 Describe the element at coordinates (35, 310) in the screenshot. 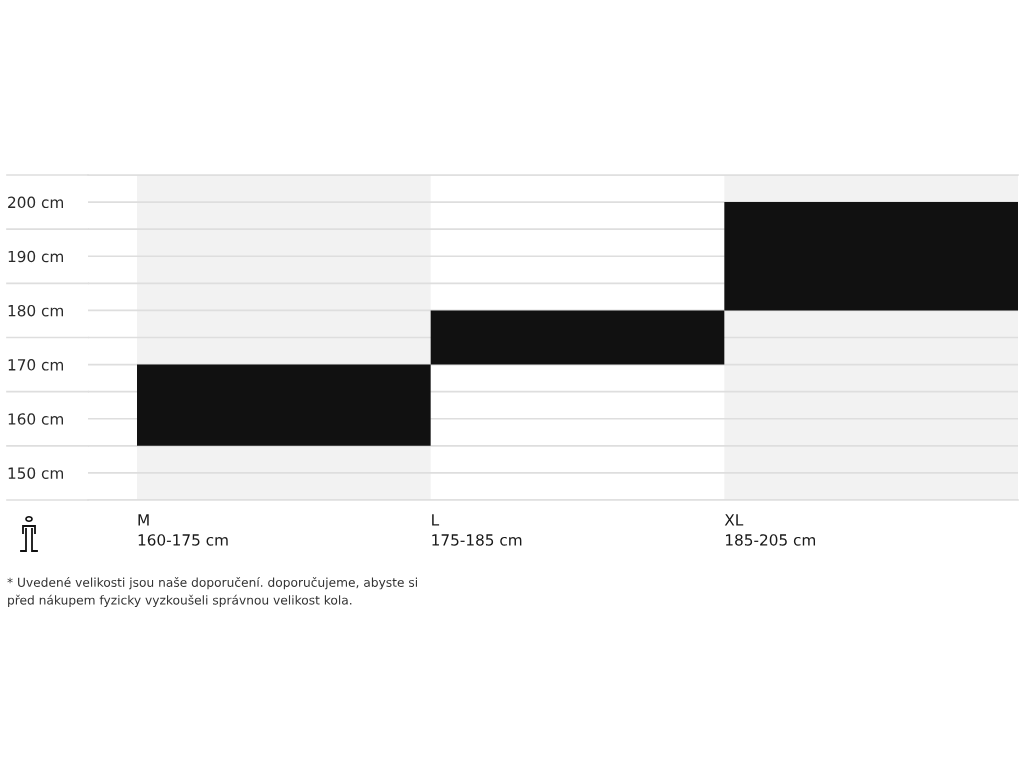

I see `y-tick-label: 180 cm` at that location.